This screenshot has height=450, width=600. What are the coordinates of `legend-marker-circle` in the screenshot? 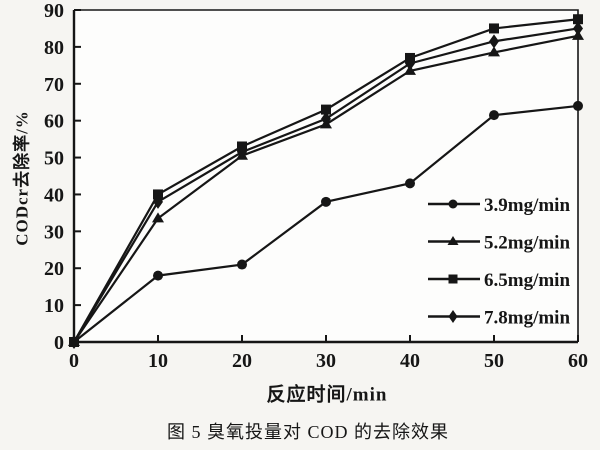 It's located at (453, 204).